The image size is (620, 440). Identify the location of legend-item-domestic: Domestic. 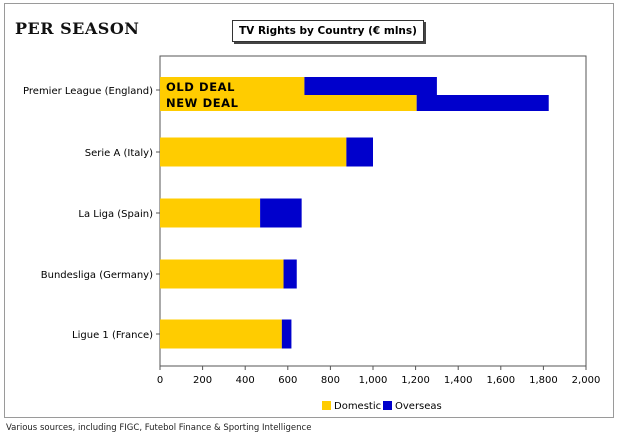
(351, 406).